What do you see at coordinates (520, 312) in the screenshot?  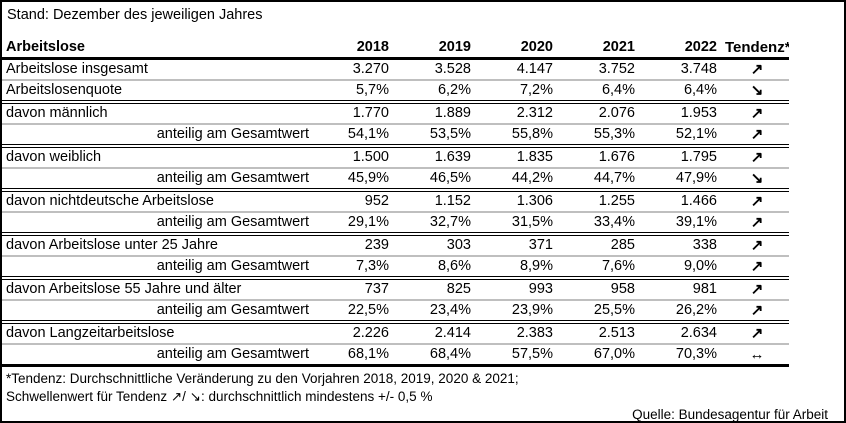 I see `value-cell: 23,9%` at bounding box center [520, 312].